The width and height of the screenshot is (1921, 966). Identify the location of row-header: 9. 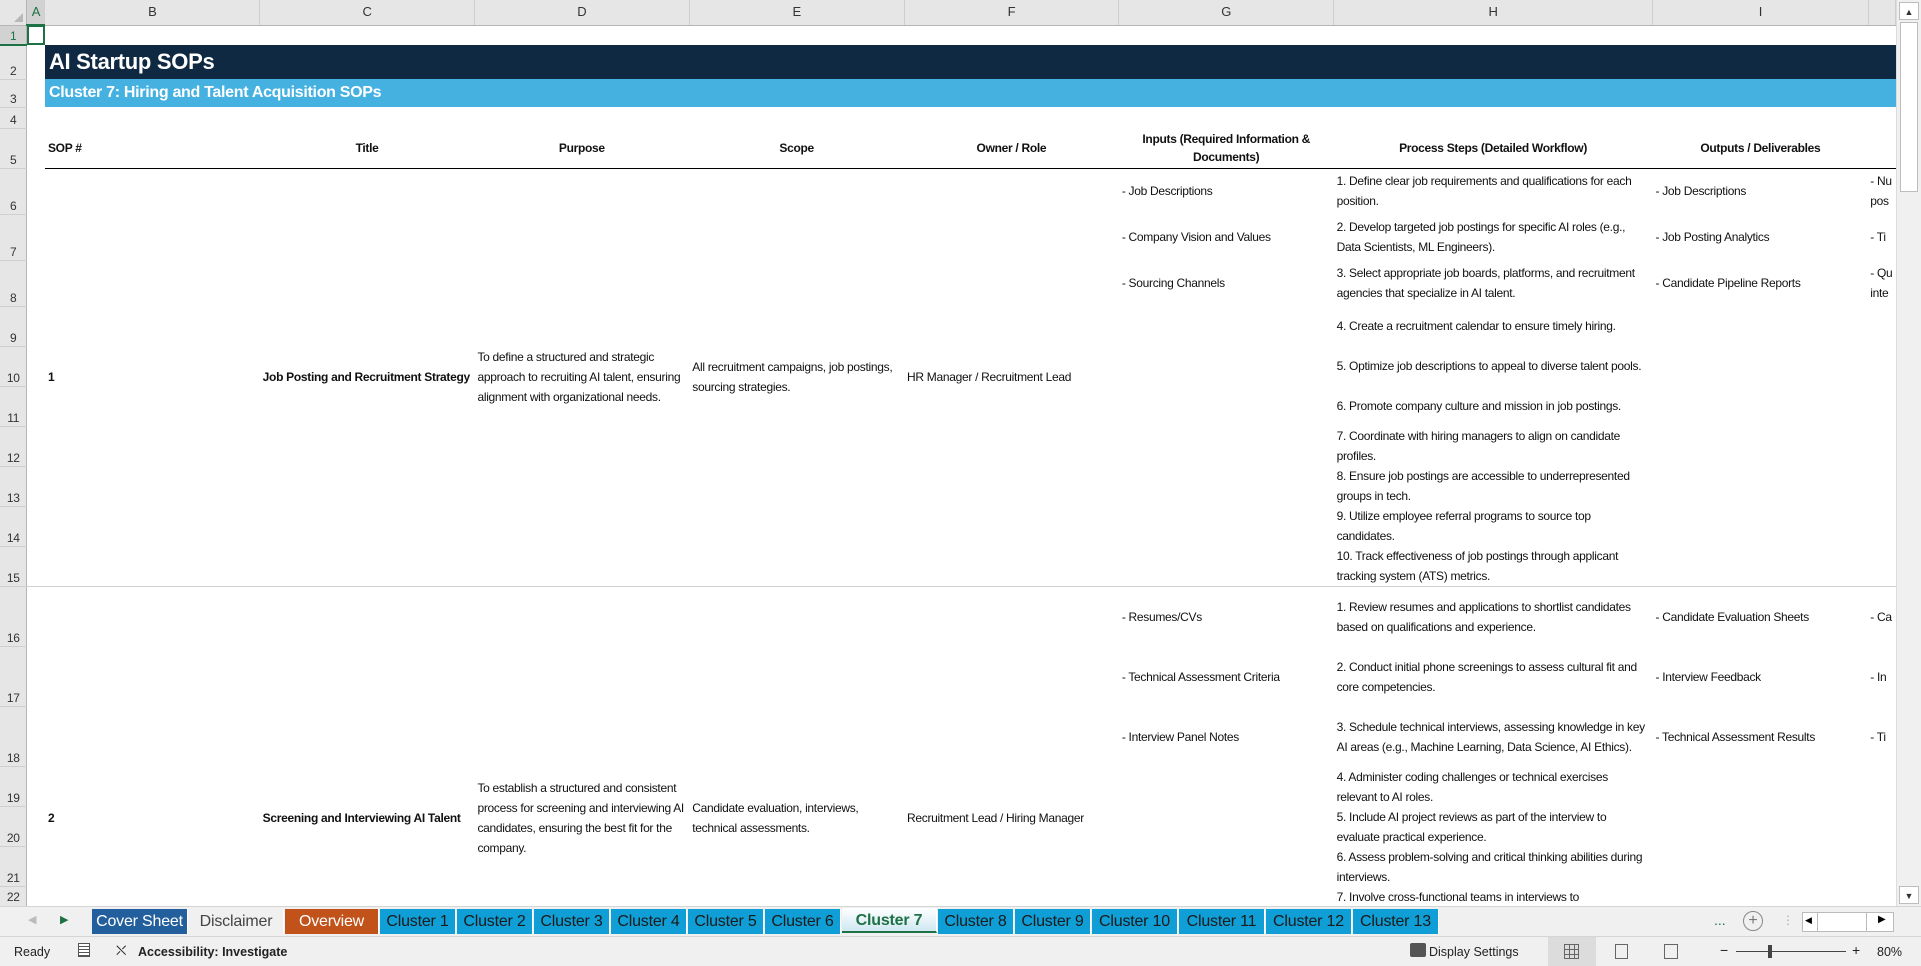
(14, 326).